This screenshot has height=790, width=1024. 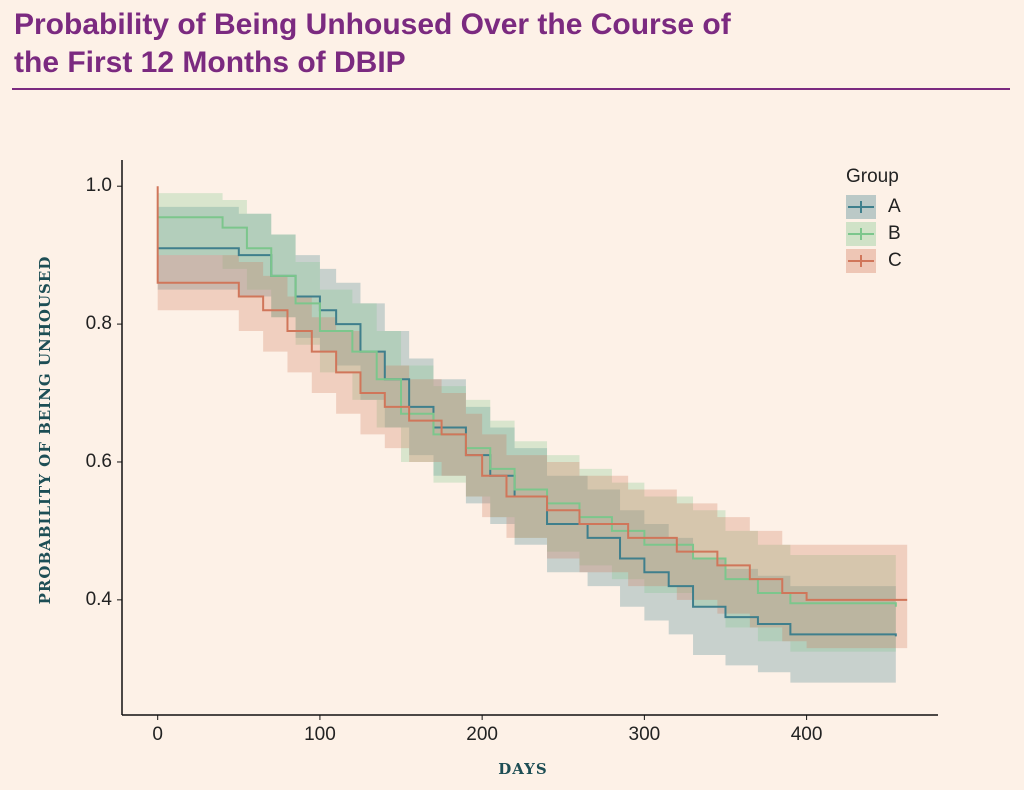 I want to click on x-tick-label: 200, so click(x=482, y=734).